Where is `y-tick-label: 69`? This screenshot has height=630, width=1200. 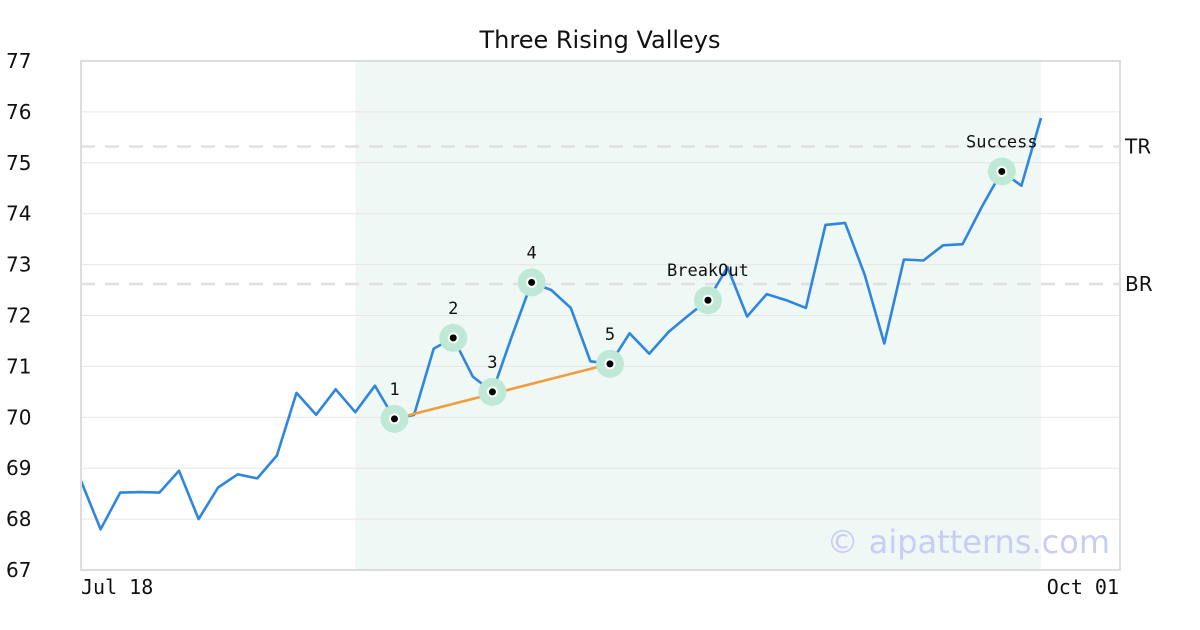
y-tick-label: 69 is located at coordinates (18, 468).